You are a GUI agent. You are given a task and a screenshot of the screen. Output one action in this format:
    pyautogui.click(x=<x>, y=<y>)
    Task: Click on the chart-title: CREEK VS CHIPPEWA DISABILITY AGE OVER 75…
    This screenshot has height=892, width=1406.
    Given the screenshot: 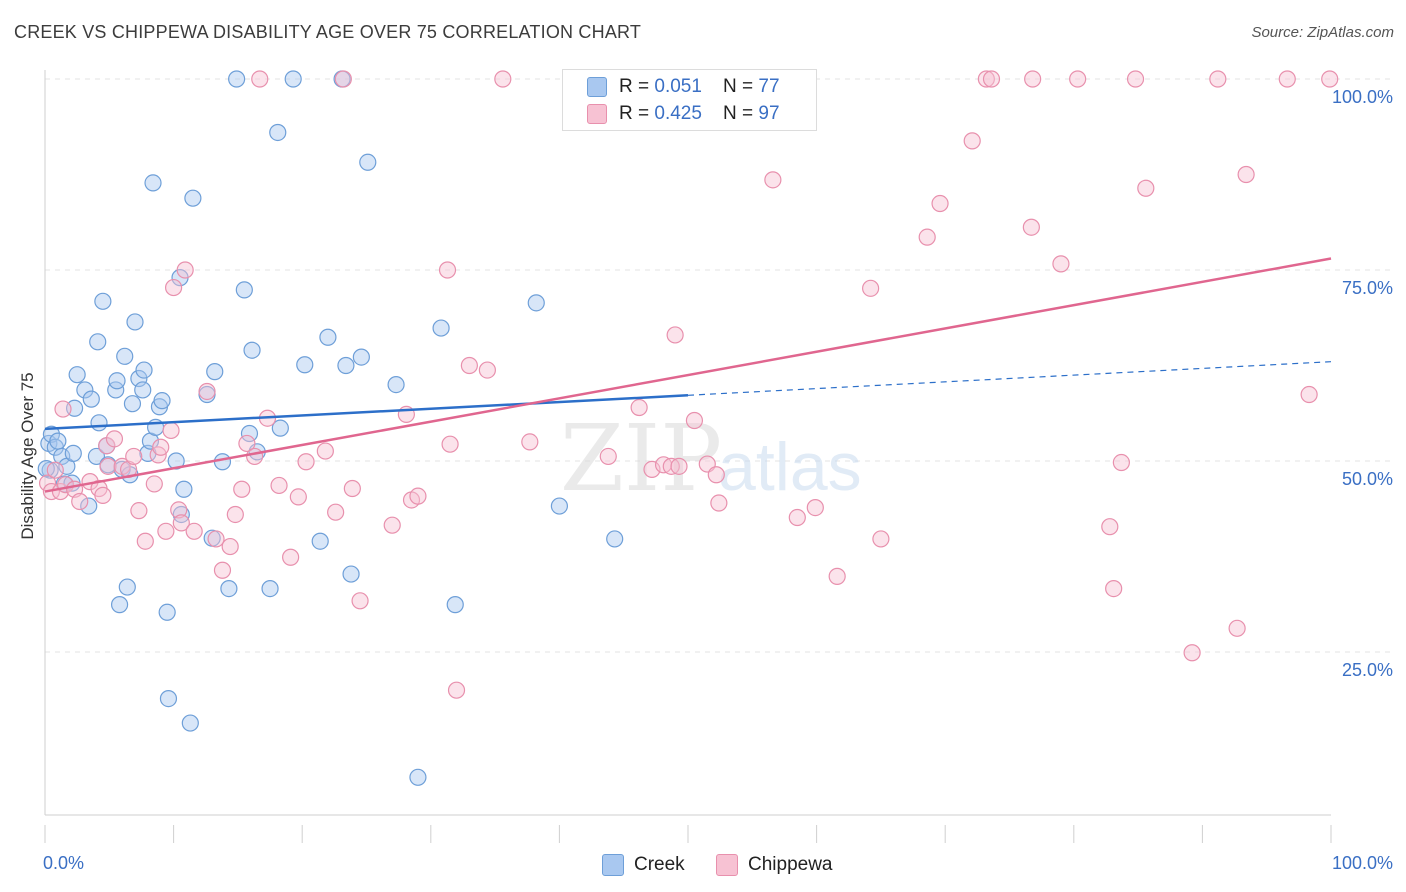 What is the action you would take?
    pyautogui.click(x=328, y=32)
    